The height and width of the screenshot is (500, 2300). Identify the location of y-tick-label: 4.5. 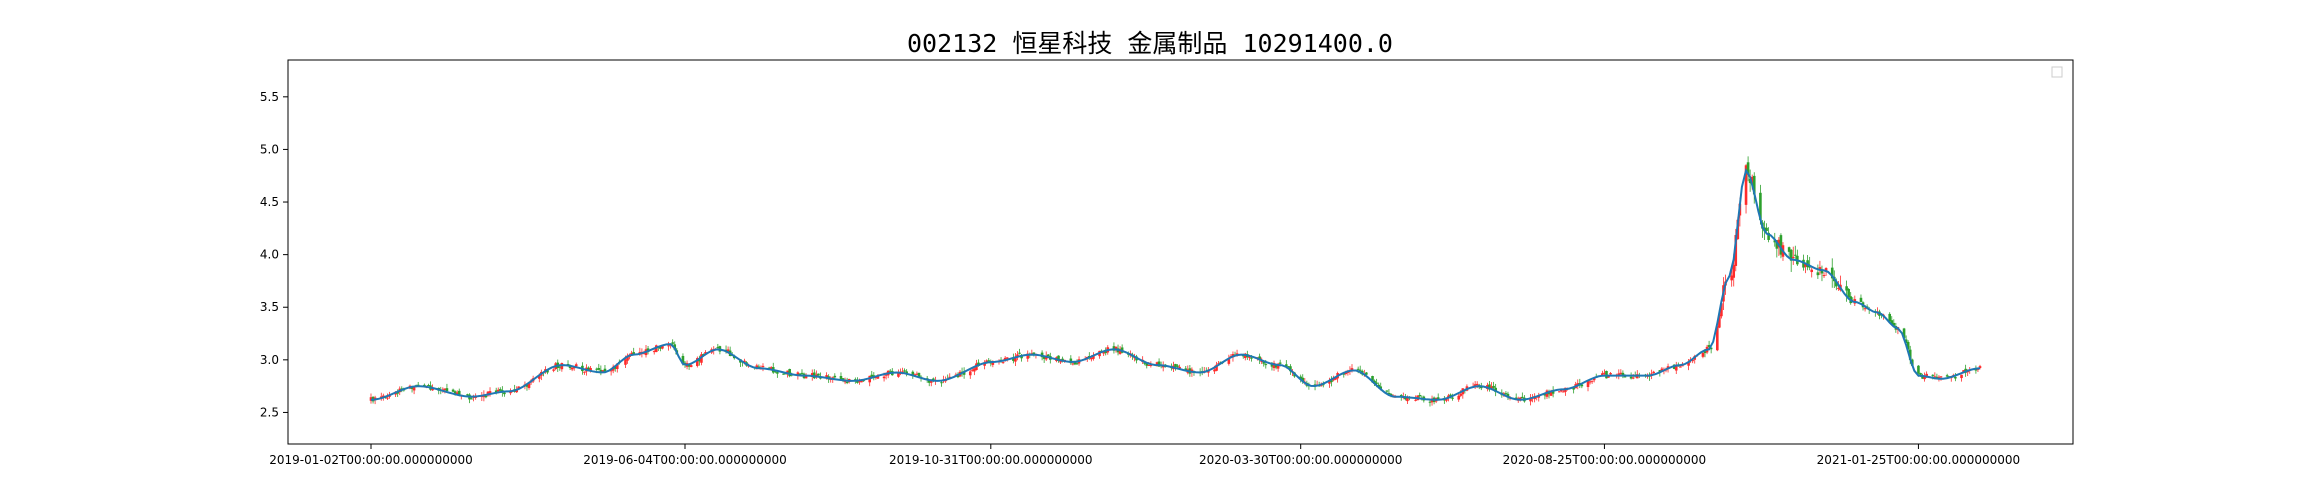
(269, 202).